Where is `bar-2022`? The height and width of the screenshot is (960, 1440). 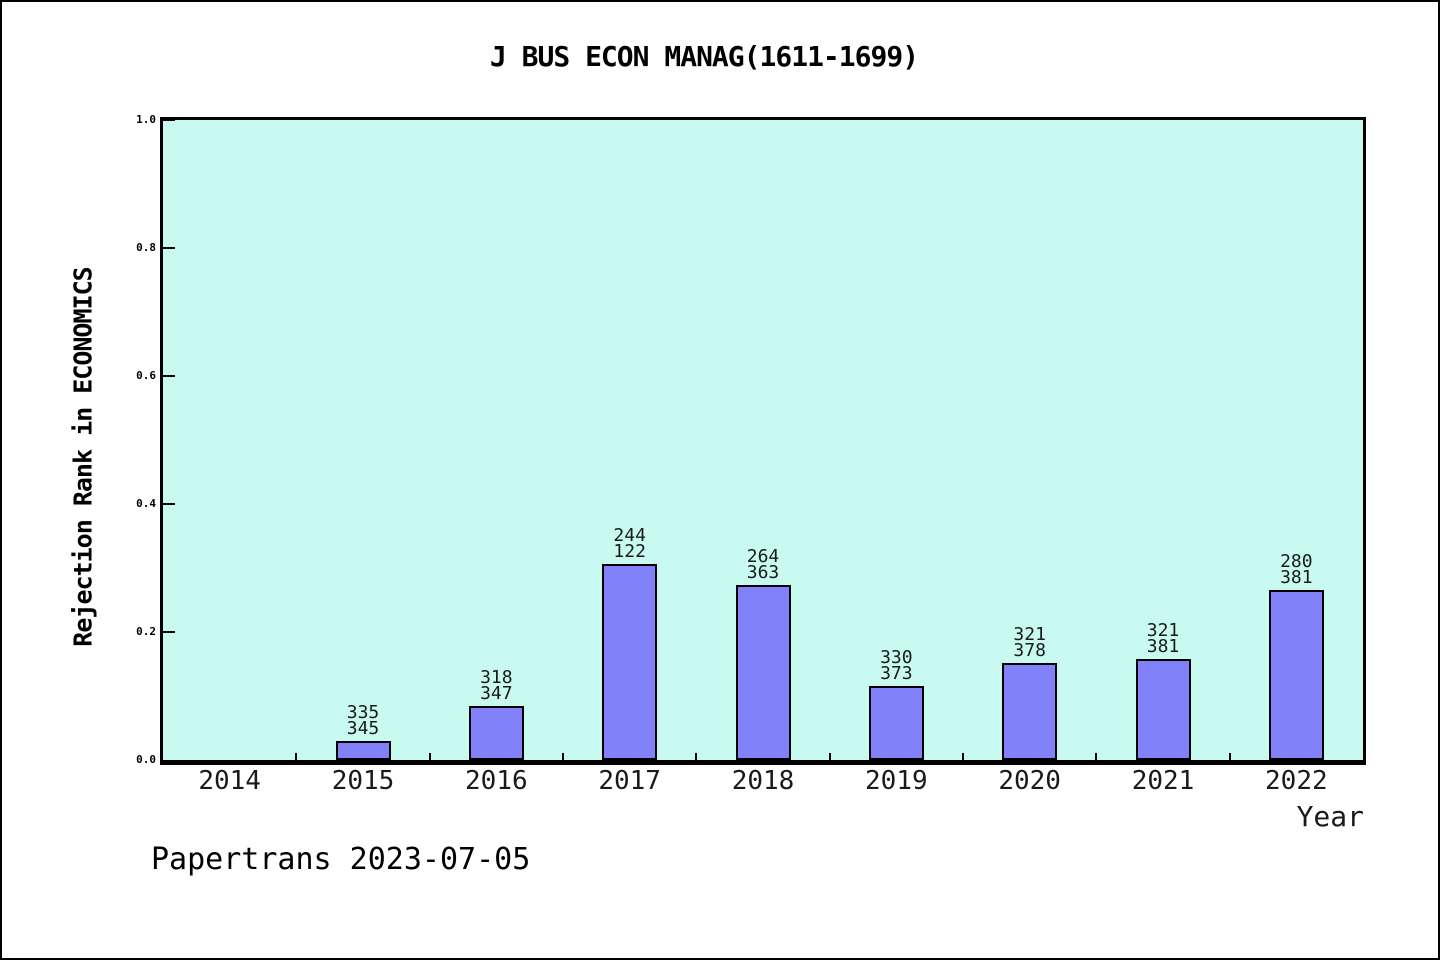 bar-2022 is located at coordinates (1296, 675).